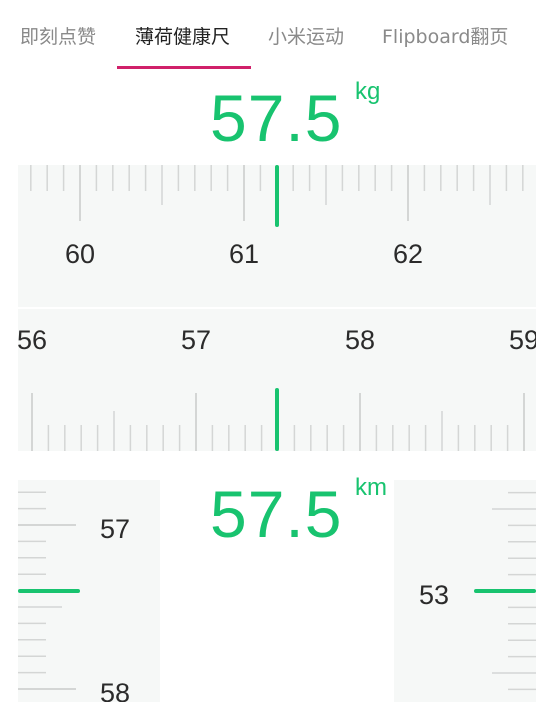 The height and width of the screenshot is (726, 550). I want to click on ruler-right-label: 53, so click(434, 595).